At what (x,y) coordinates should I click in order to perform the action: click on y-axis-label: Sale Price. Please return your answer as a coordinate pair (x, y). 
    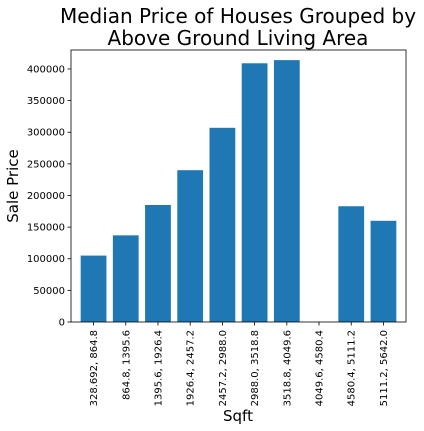
    Looking at the image, I should click on (13, 185).